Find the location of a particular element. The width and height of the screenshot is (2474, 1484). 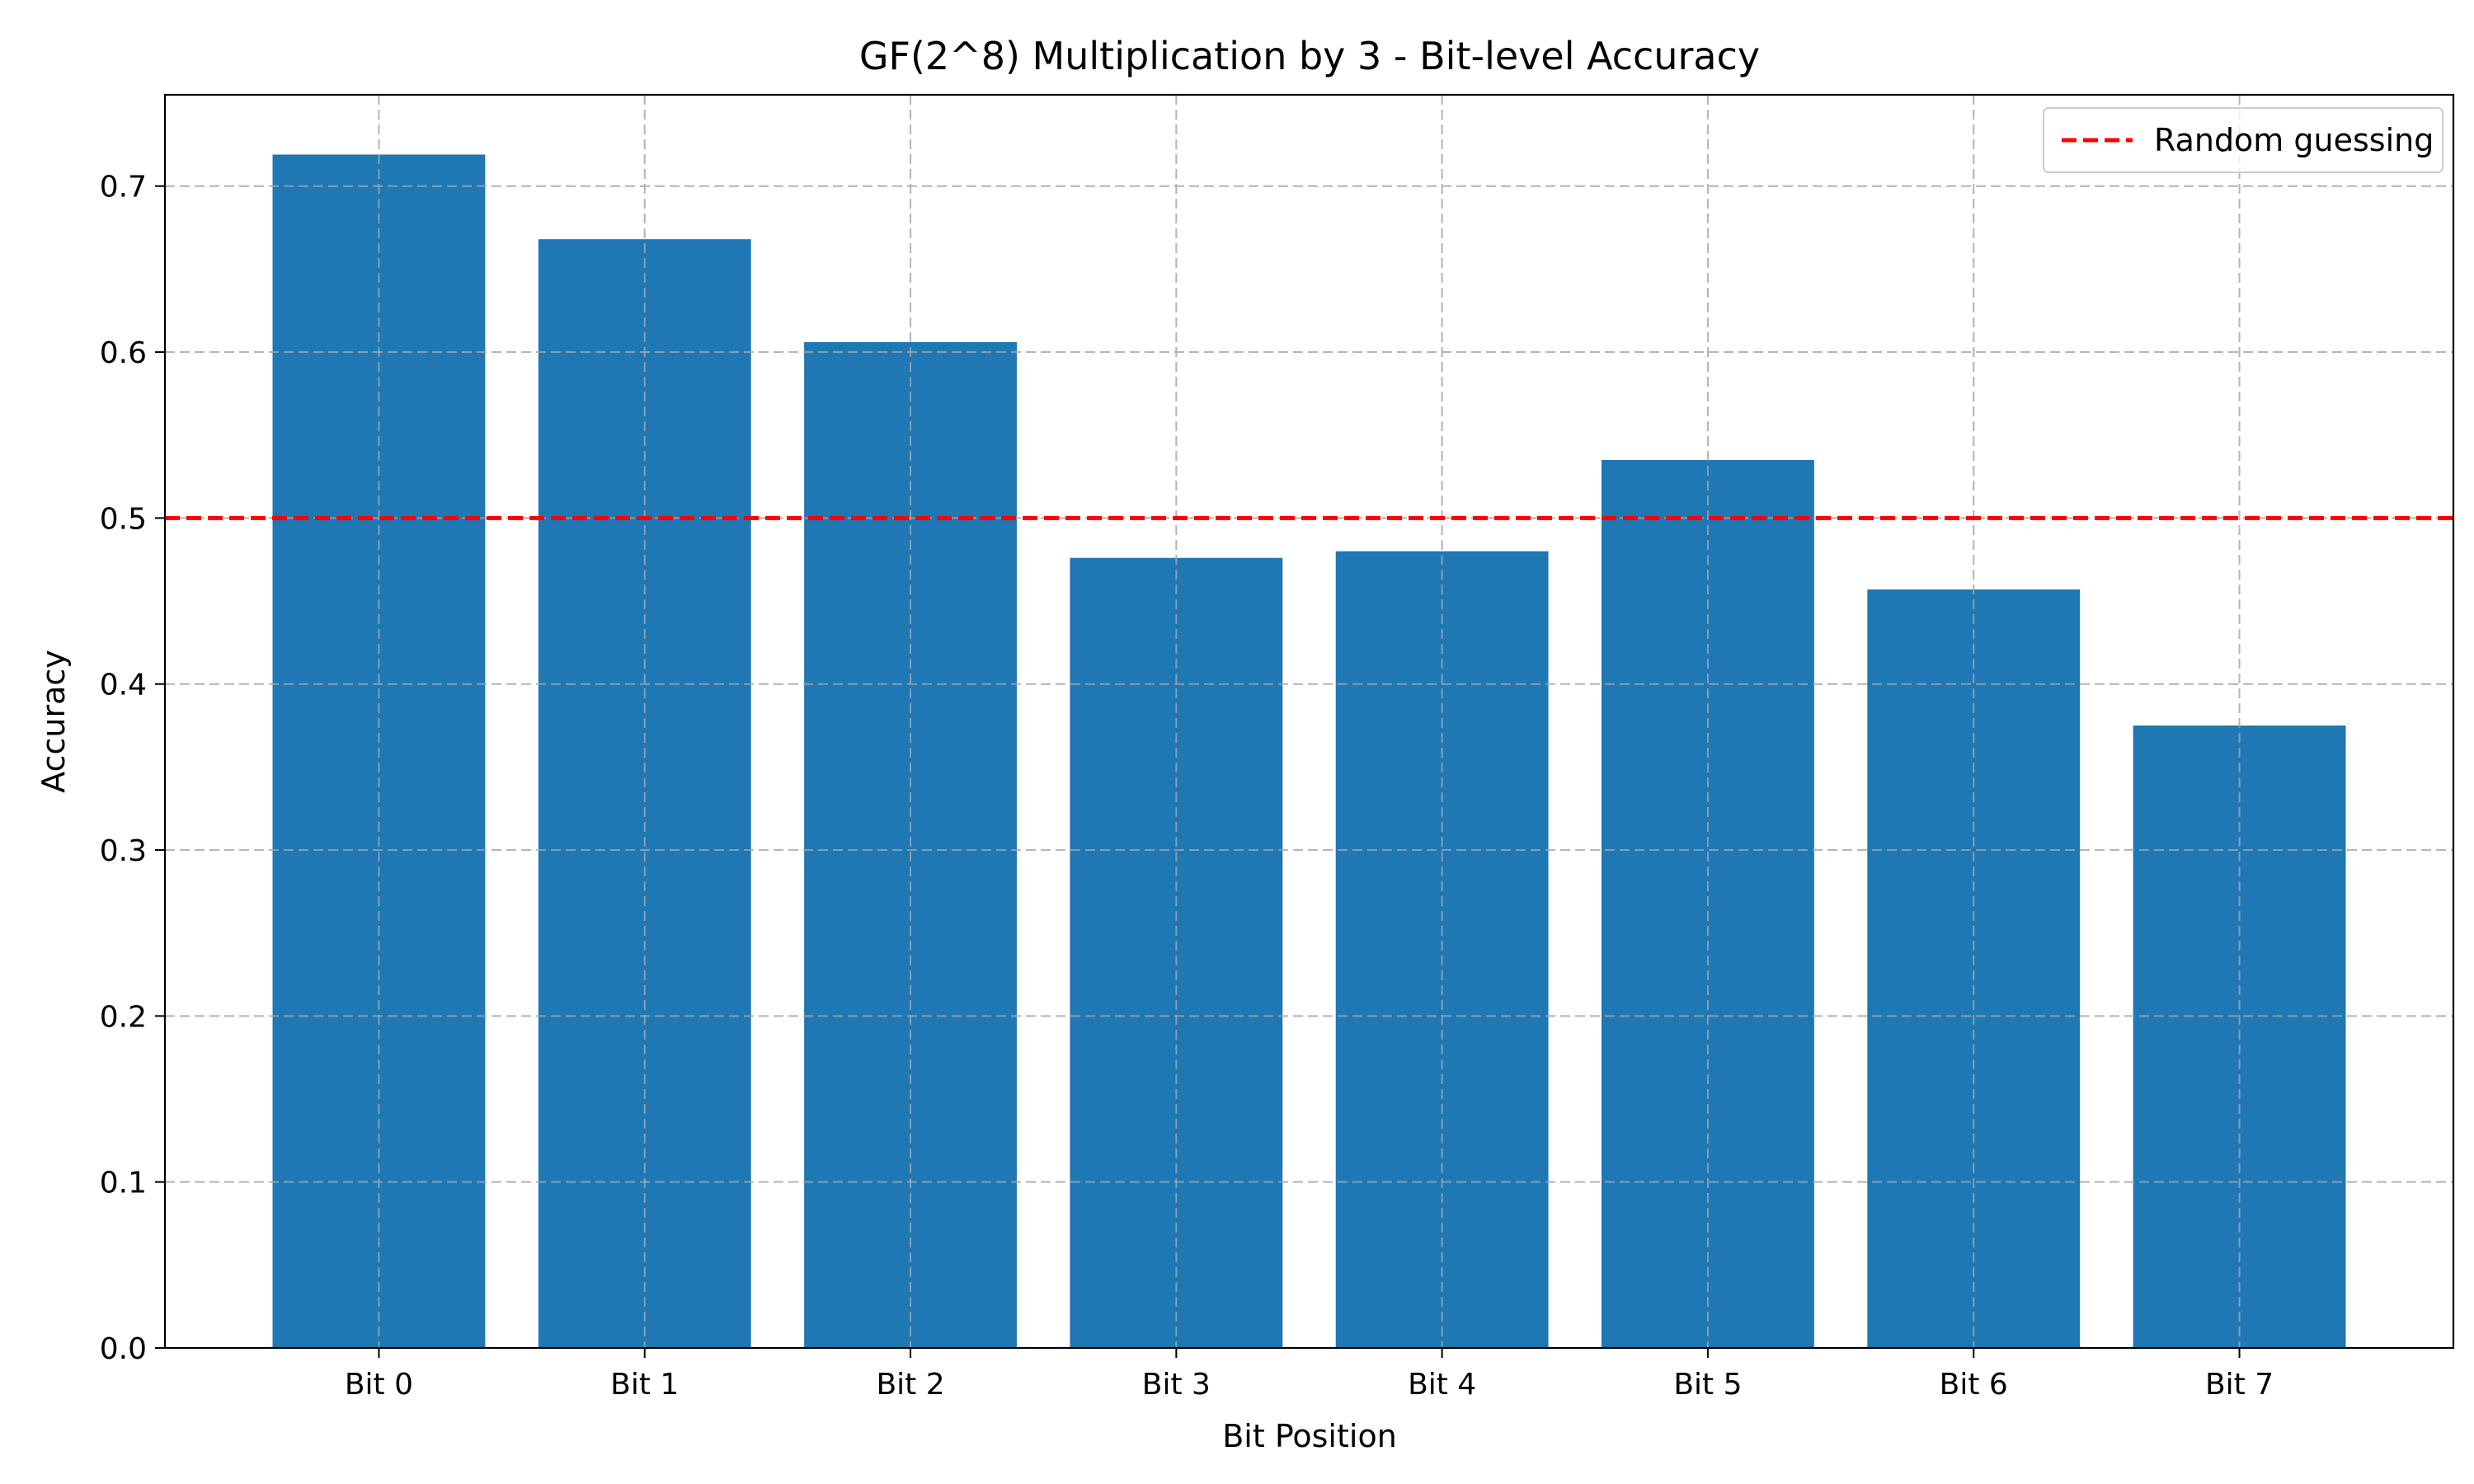

x-tick-label: Bit 2 is located at coordinates (910, 1385).